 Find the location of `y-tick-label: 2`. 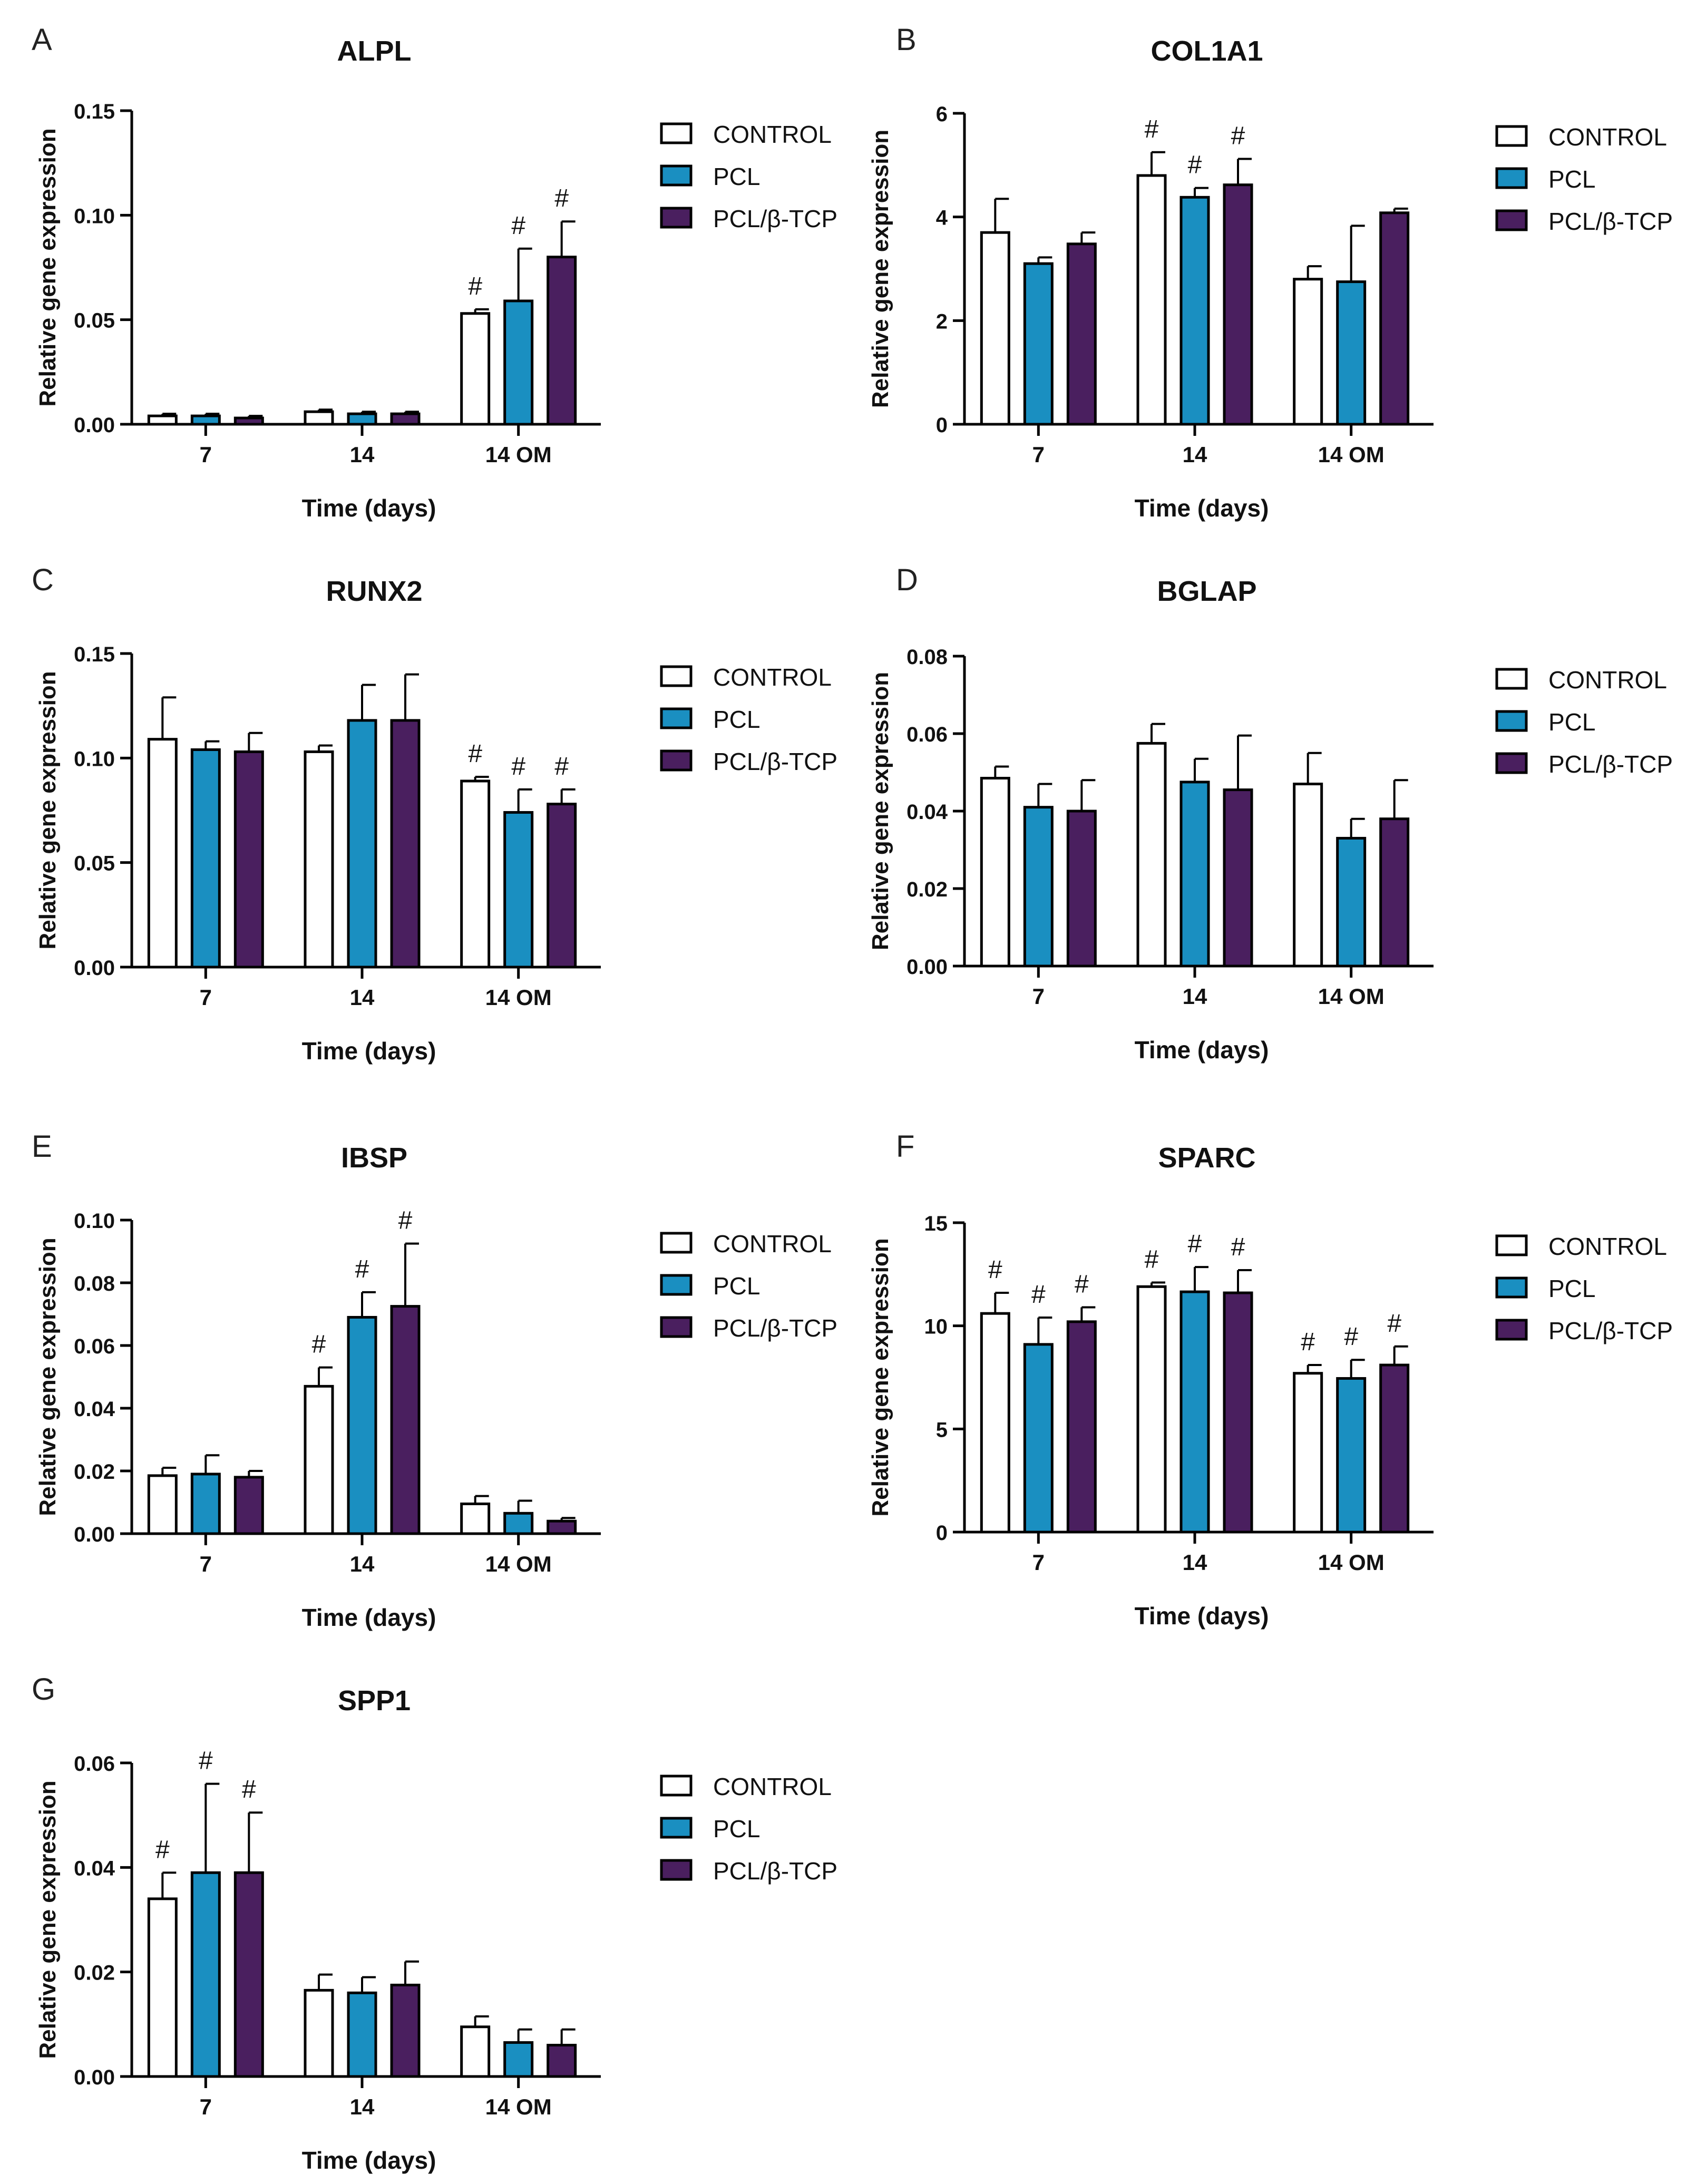

y-tick-label: 2 is located at coordinates (942, 321).